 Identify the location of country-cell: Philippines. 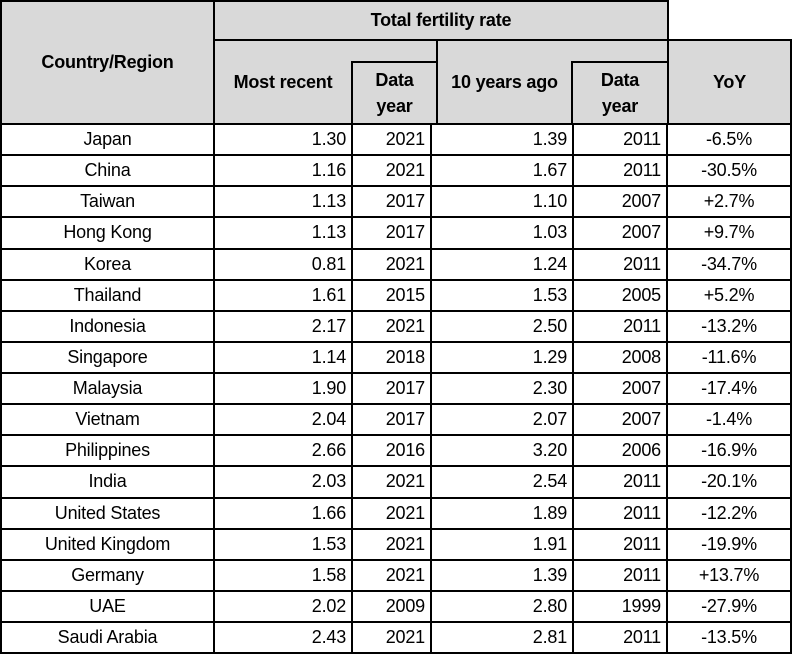
(108, 451).